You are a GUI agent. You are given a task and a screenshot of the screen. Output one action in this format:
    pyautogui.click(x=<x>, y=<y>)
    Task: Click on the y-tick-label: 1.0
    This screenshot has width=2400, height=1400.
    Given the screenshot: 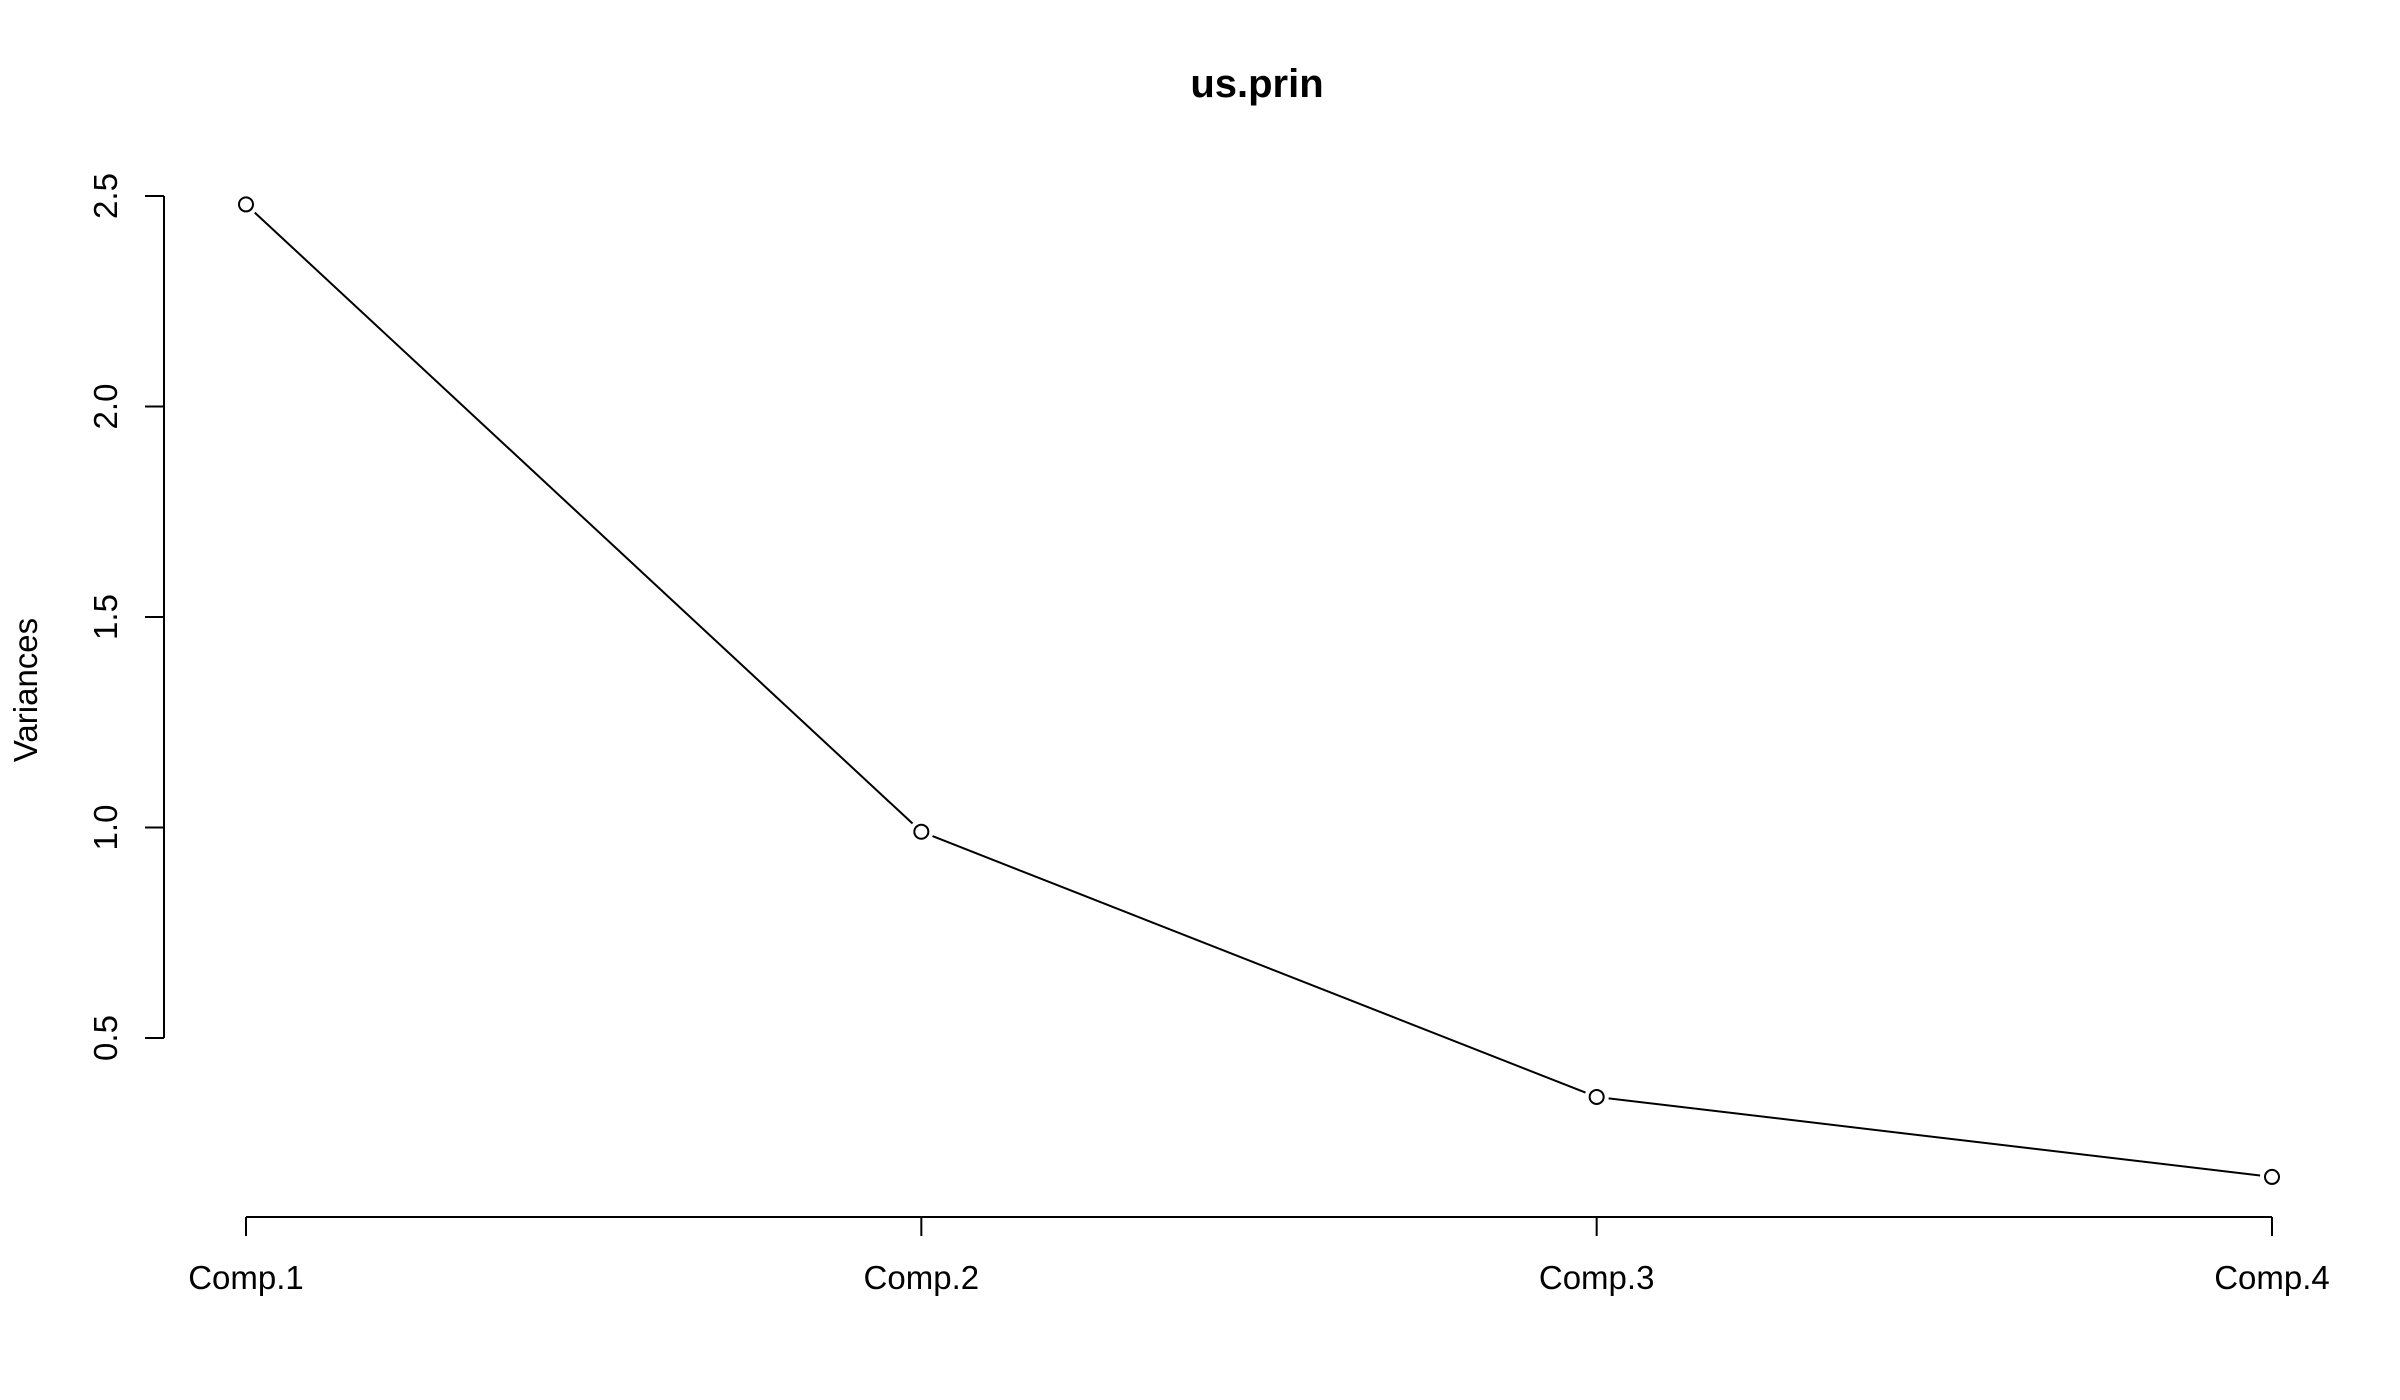 What is the action you would take?
    pyautogui.click(x=105, y=828)
    